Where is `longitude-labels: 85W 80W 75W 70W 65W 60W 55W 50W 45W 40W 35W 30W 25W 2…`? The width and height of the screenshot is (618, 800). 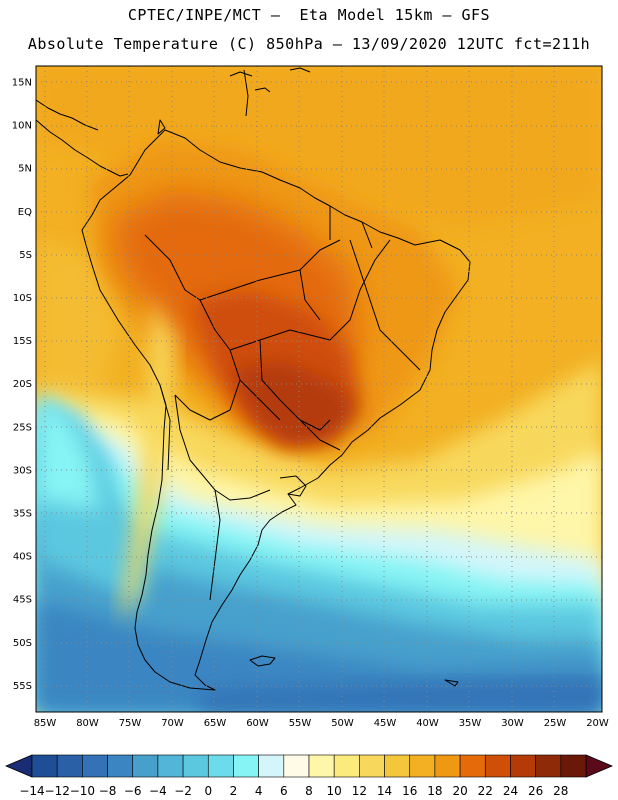
longitude-labels: 85W 80W 75W 70W 65W 60W 55W 50W 45W 40W 35W 30W 25W 2… is located at coordinates (321, 723).